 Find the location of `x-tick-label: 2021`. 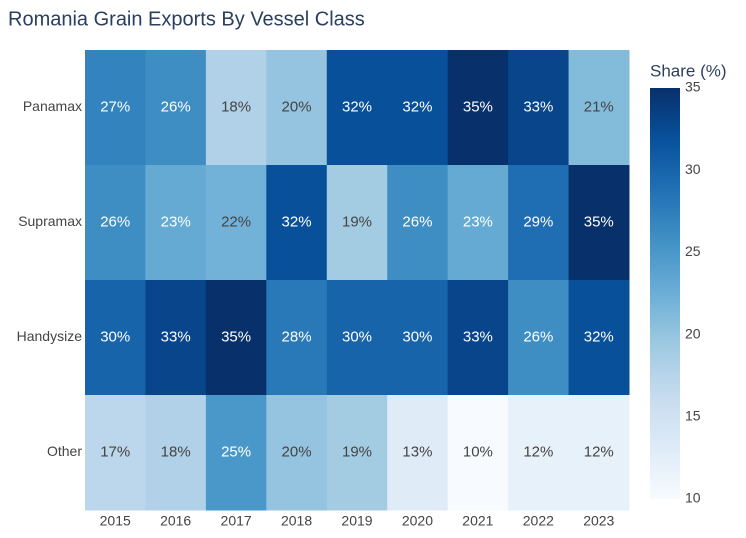

x-tick-label: 2021 is located at coordinates (477, 521).